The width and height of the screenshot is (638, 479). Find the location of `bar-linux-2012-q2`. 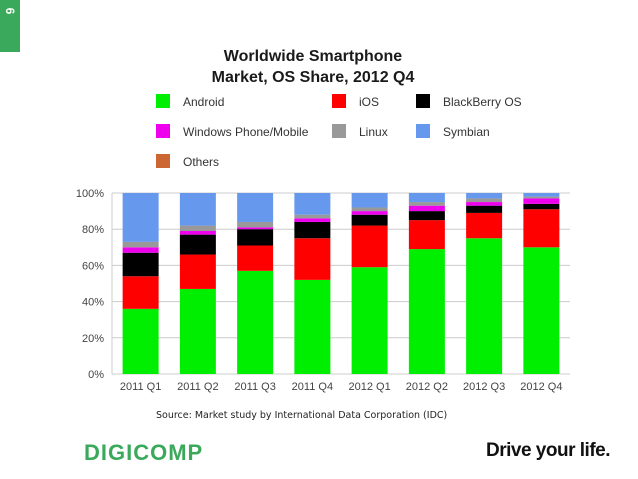

bar-linux-2012-q2 is located at coordinates (426, 204).